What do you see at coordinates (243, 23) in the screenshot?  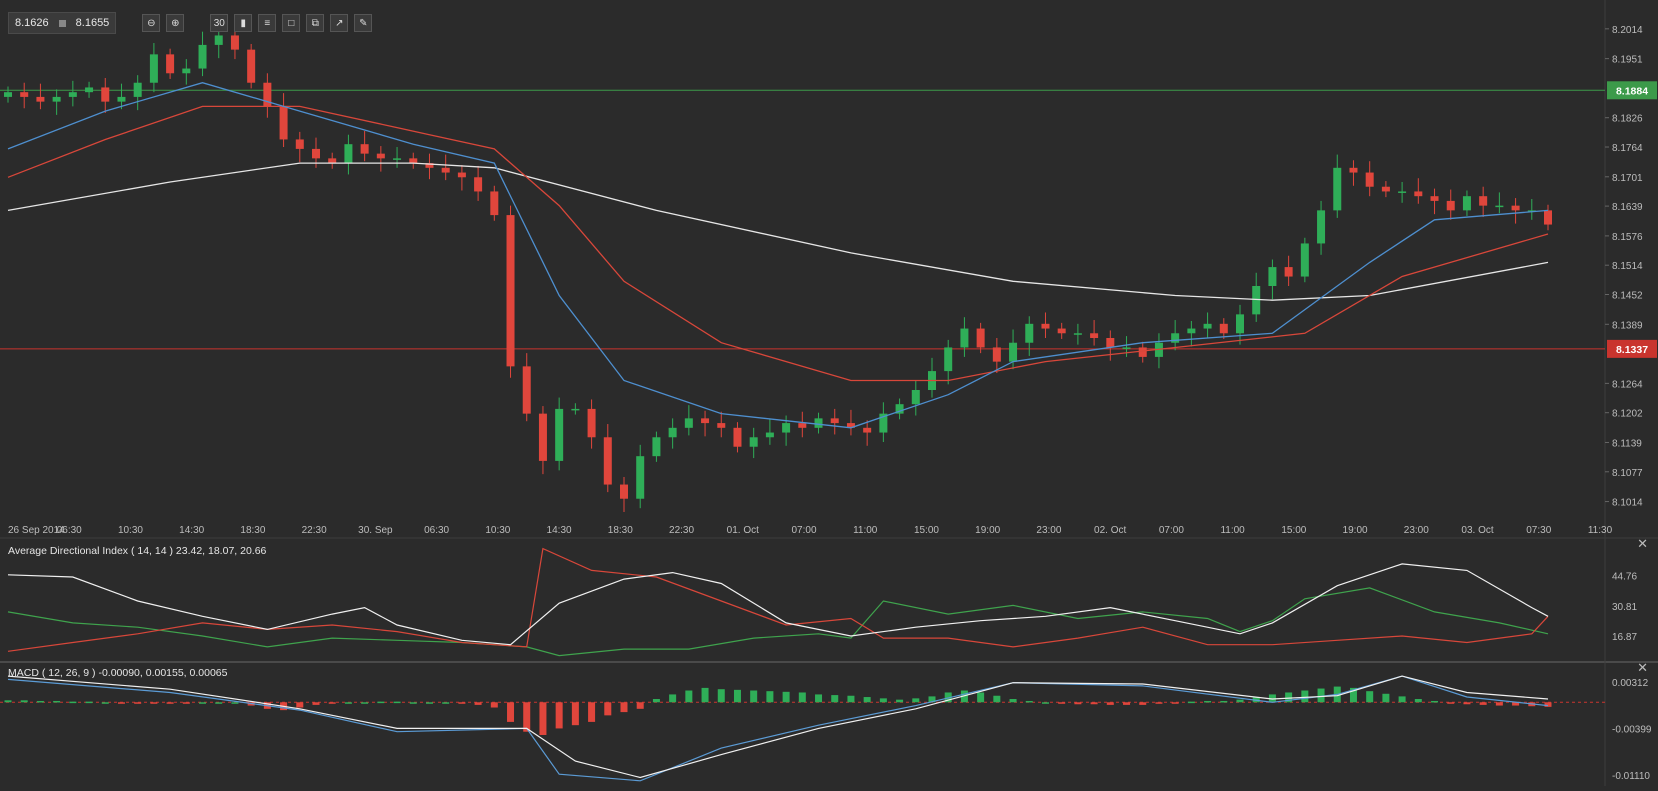 I see `candles-icon: ▮` at bounding box center [243, 23].